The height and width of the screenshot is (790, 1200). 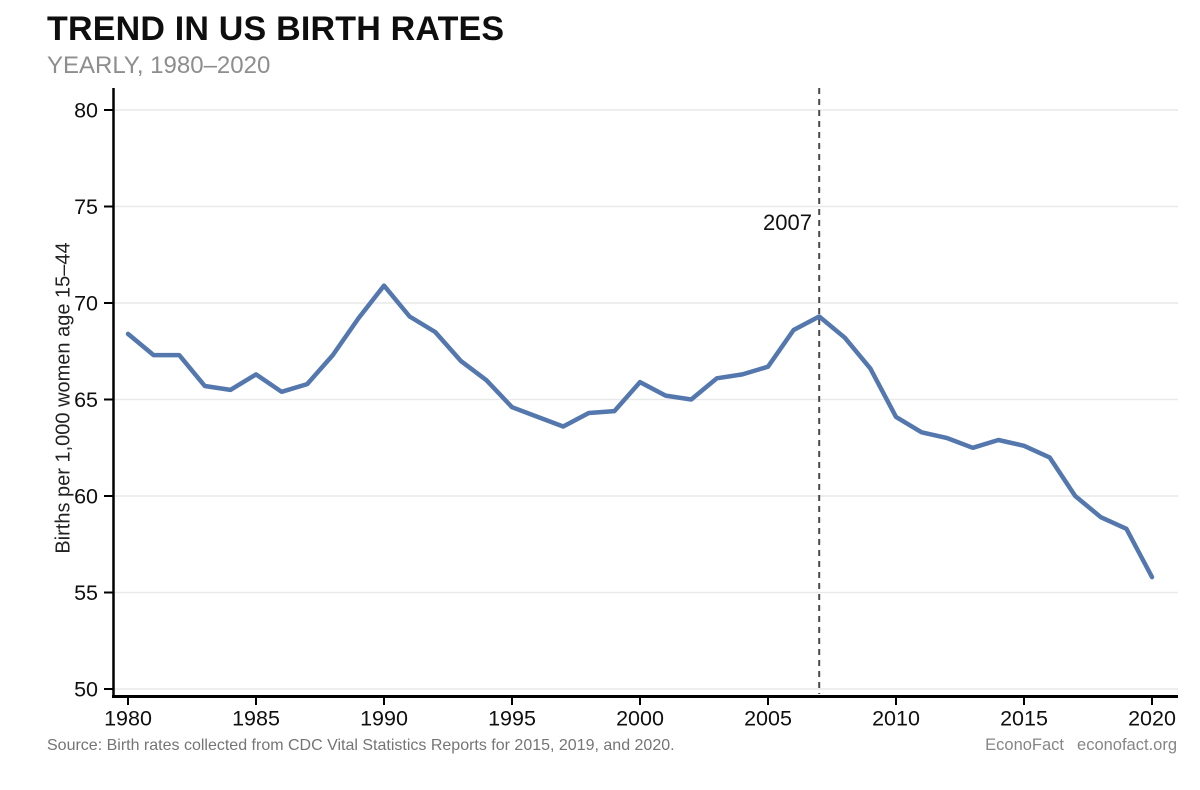 What do you see at coordinates (640, 719) in the screenshot?
I see `x-tick-label-2000: 2000` at bounding box center [640, 719].